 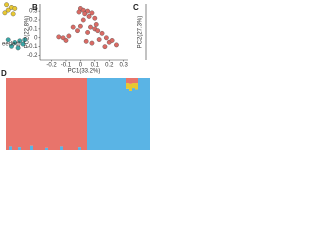 What do you see at coordinates (36, 38) in the screenshot?
I see `y-tick-label: 0` at bounding box center [36, 38].